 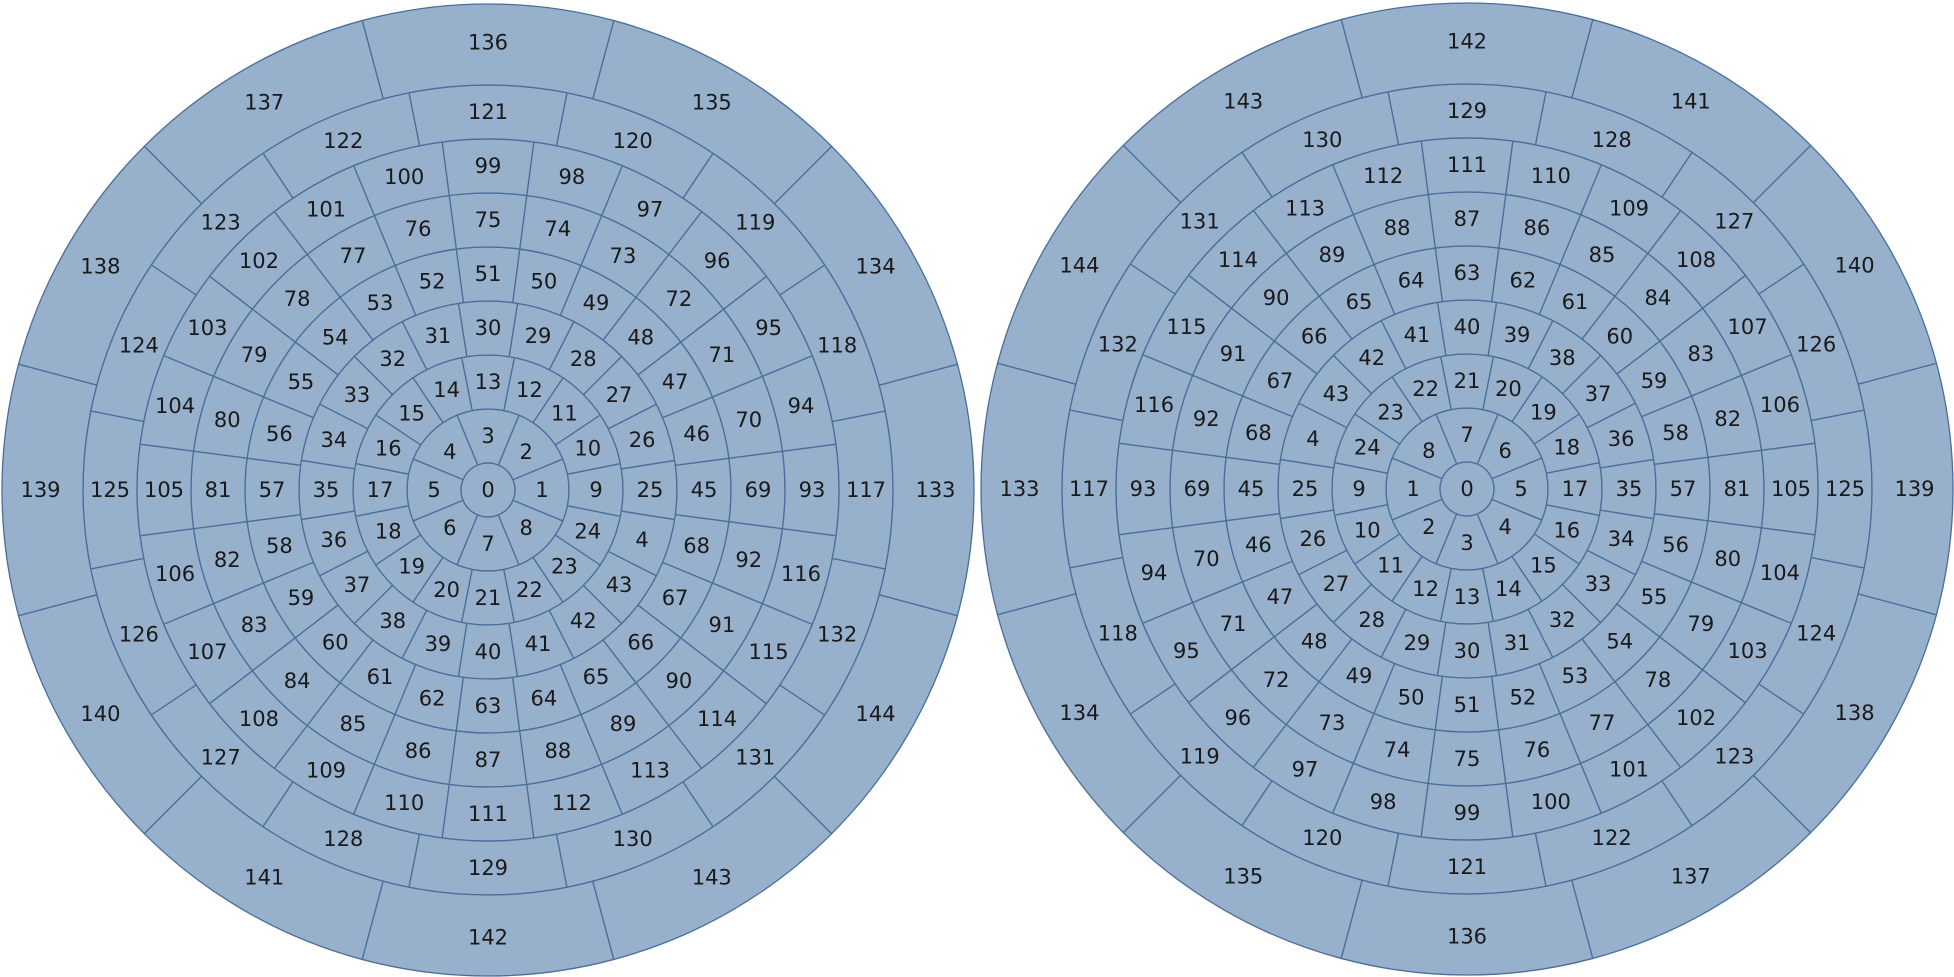 What do you see at coordinates (1411, 280) in the screenshot?
I see `cell-label: 64` at bounding box center [1411, 280].